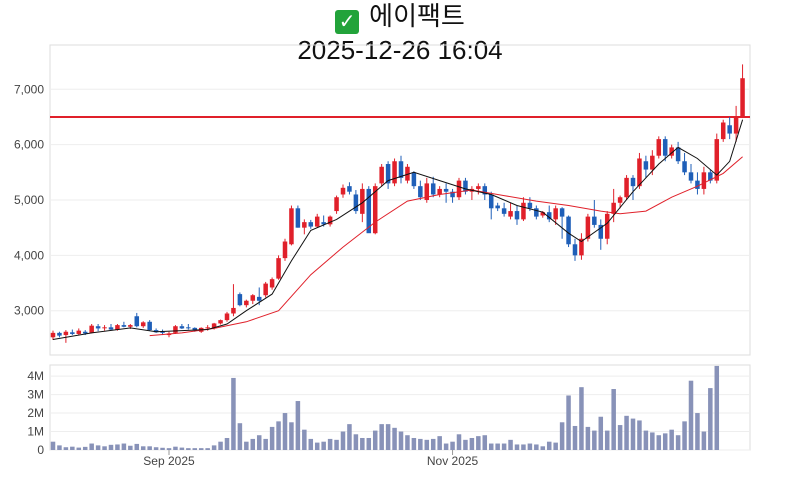  Describe the element at coordinates (400, 50) in the screenshot. I see `chart-datetime: 2025-12-26 16:04` at that location.